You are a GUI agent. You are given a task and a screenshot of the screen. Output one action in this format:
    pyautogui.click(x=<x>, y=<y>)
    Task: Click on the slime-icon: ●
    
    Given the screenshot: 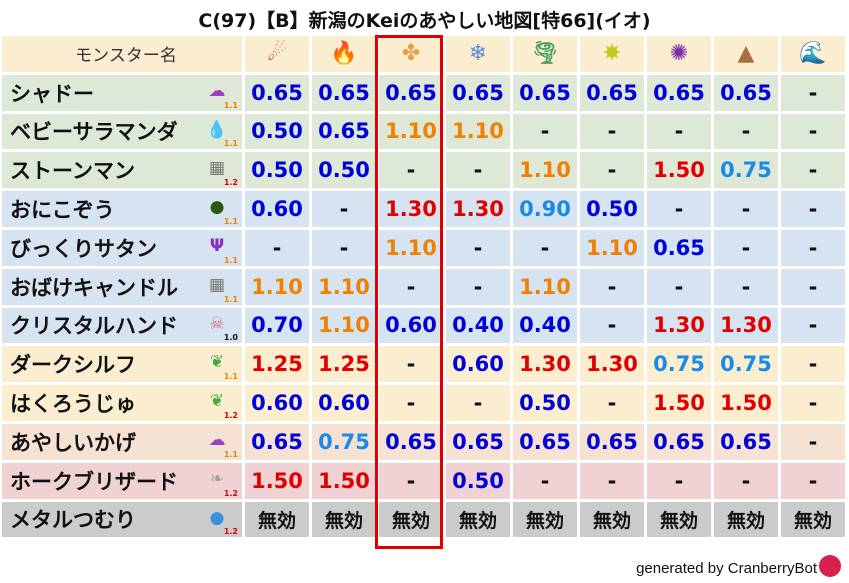 What is the action you would take?
    pyautogui.click(x=217, y=517)
    